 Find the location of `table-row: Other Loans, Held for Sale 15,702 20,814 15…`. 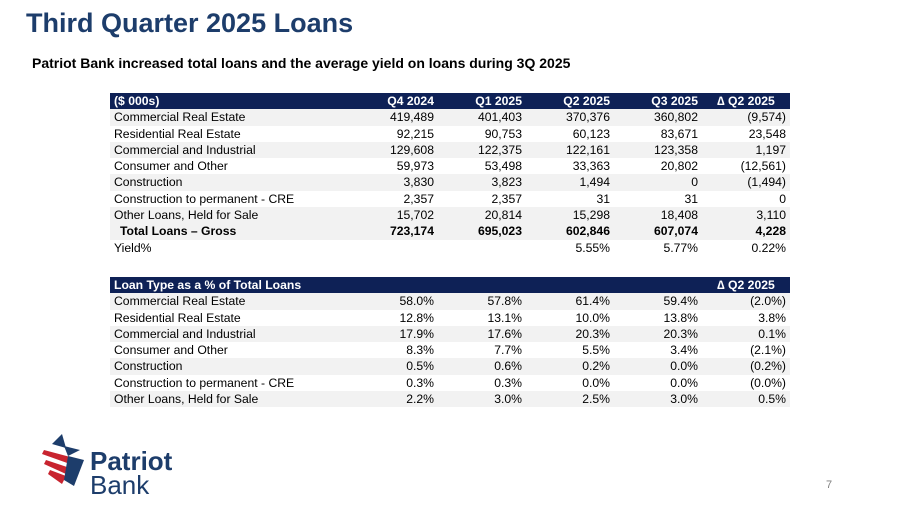

table-row: Other Loans, Held for Sale 15,702 20,814 15… is located at coordinates (450, 215).